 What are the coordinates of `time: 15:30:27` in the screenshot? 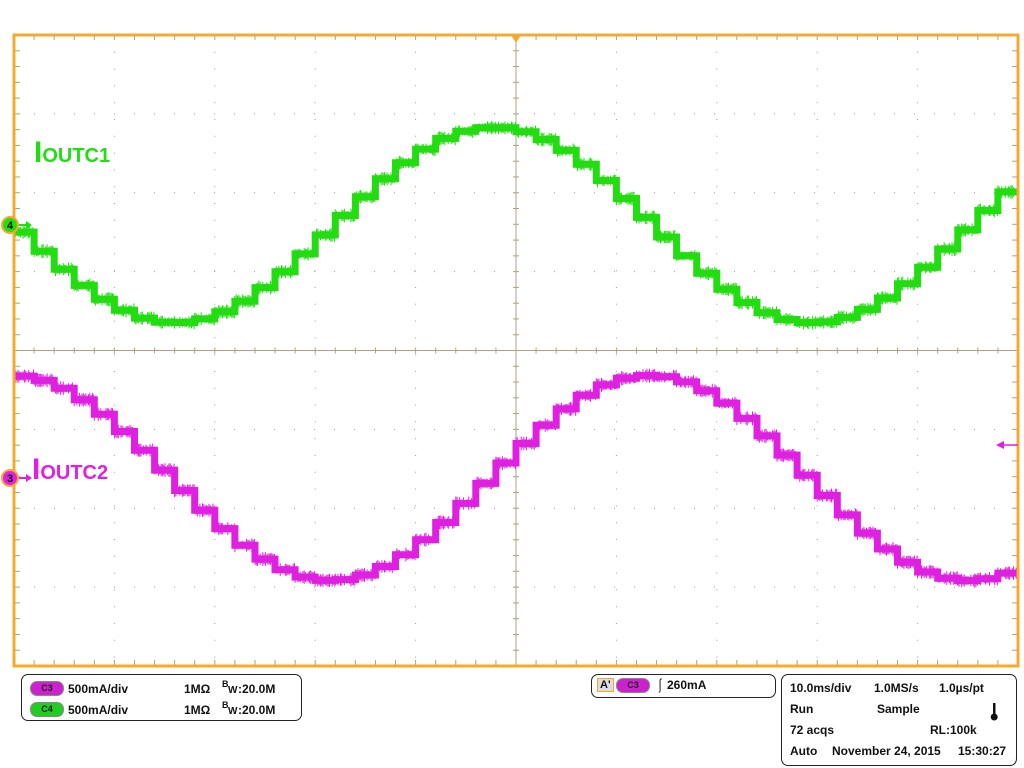 It's located at (982, 751).